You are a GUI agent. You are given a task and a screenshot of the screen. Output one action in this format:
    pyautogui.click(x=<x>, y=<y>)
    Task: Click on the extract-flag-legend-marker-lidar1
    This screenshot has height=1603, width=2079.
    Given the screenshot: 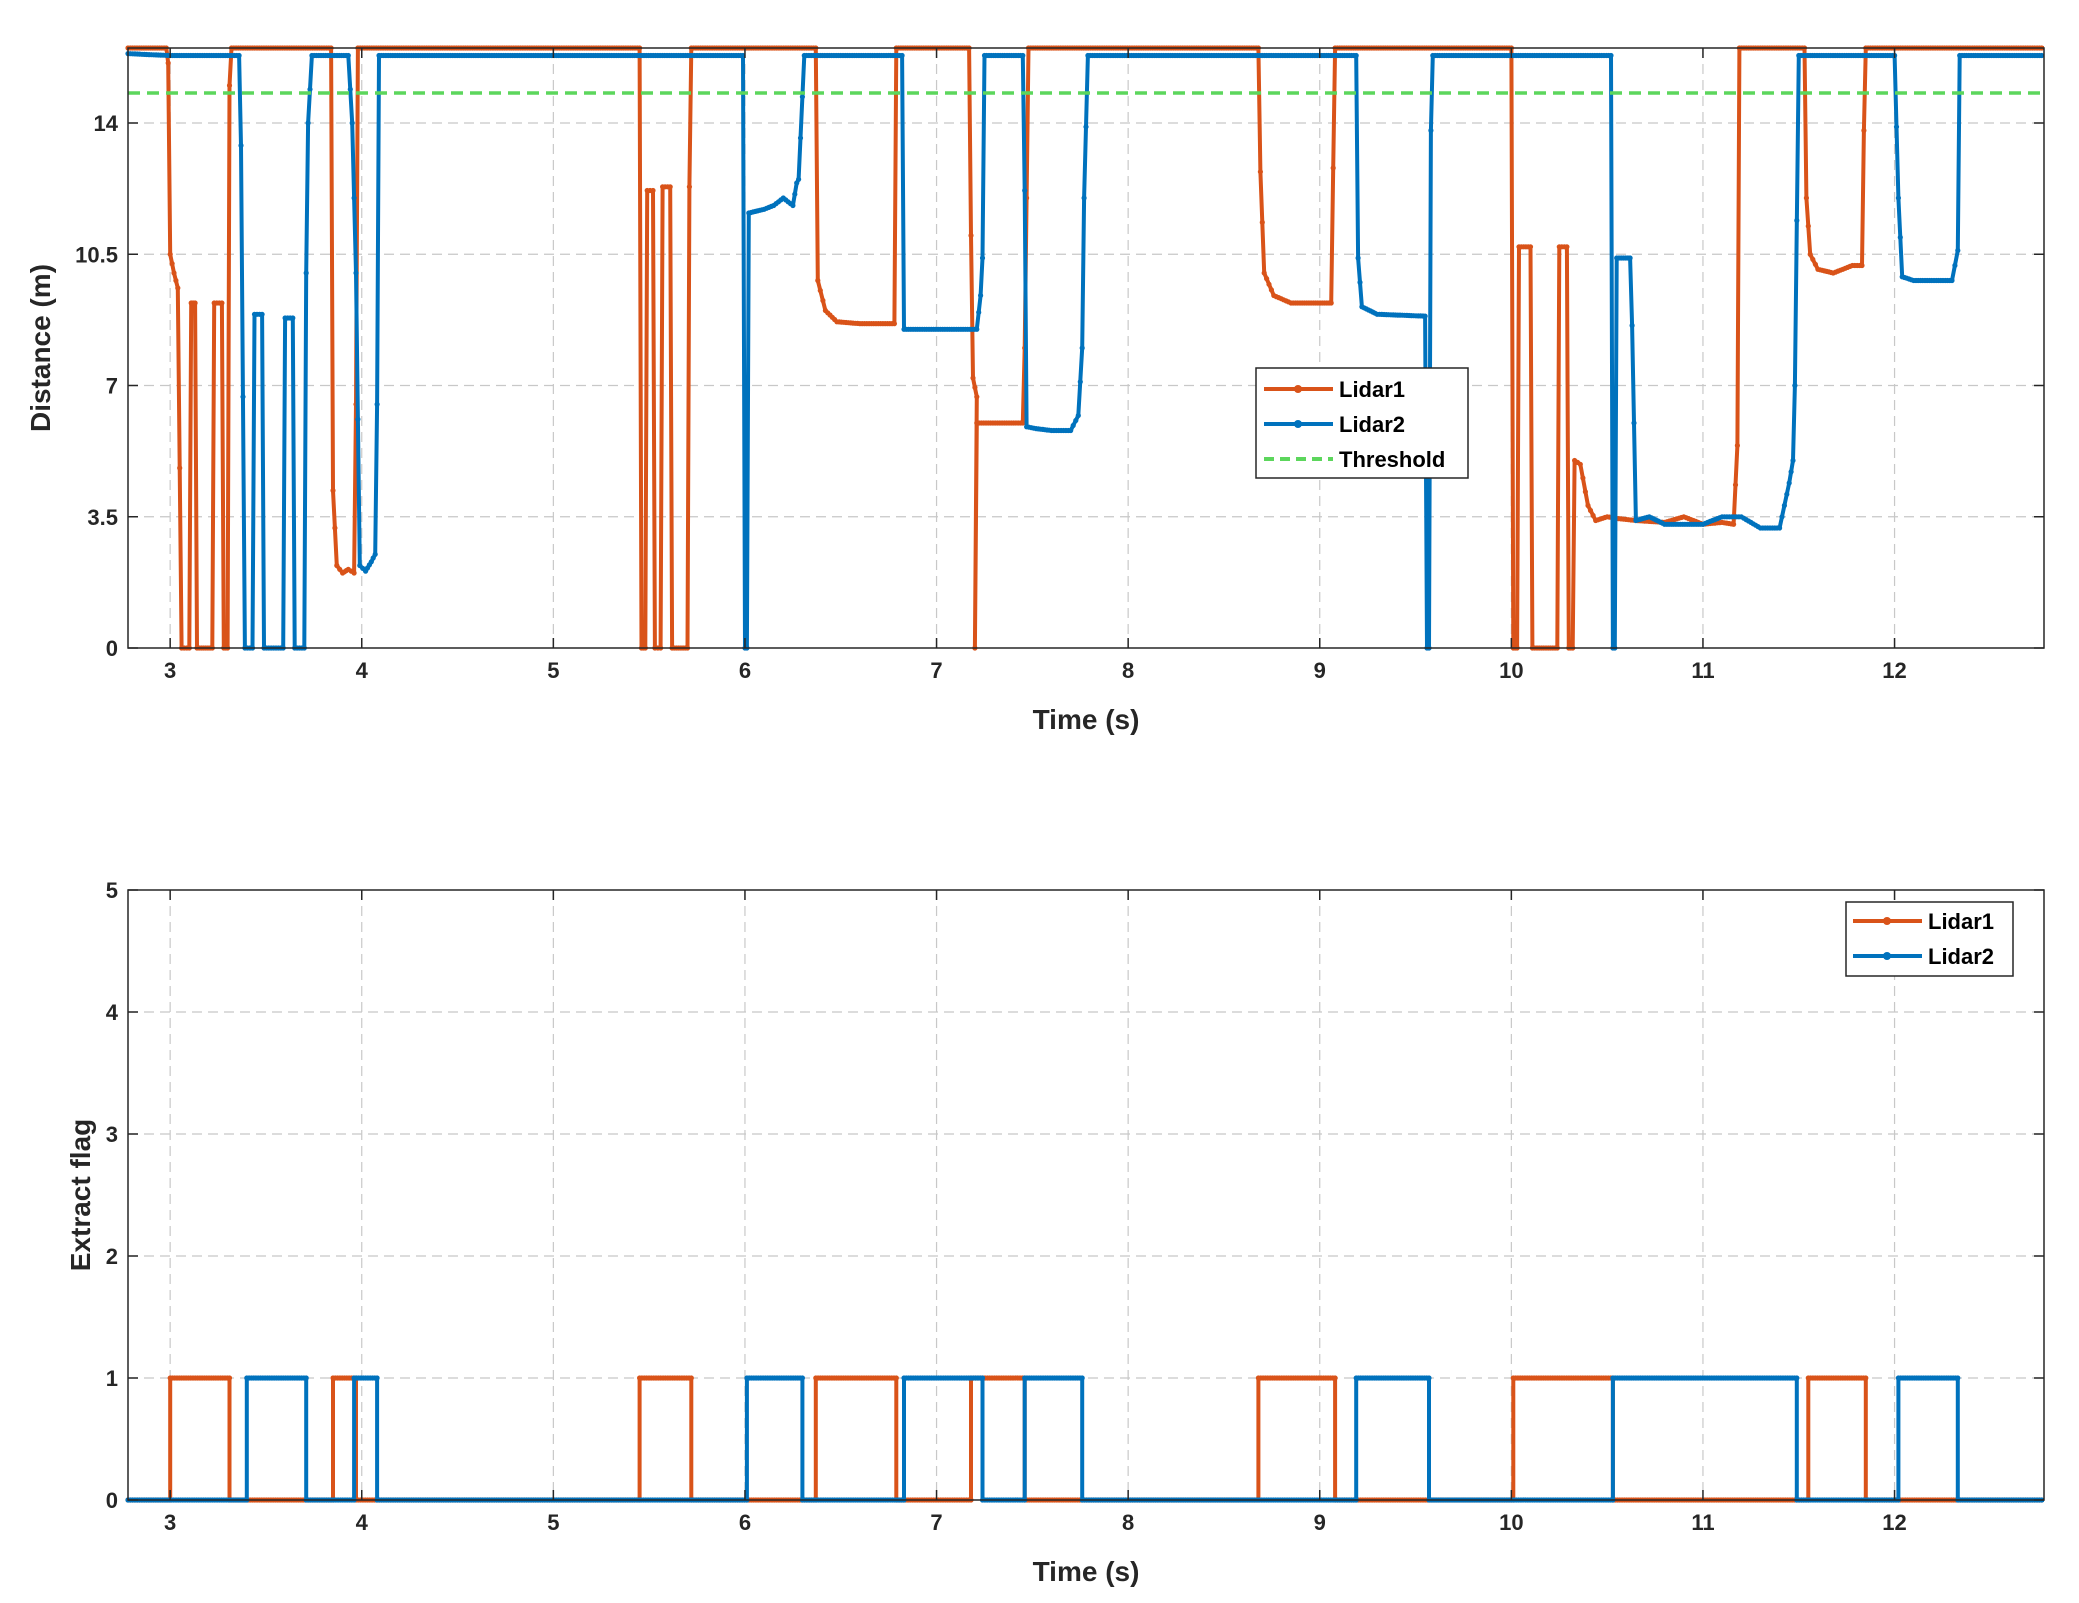 What is the action you would take?
    pyautogui.click(x=1887, y=921)
    